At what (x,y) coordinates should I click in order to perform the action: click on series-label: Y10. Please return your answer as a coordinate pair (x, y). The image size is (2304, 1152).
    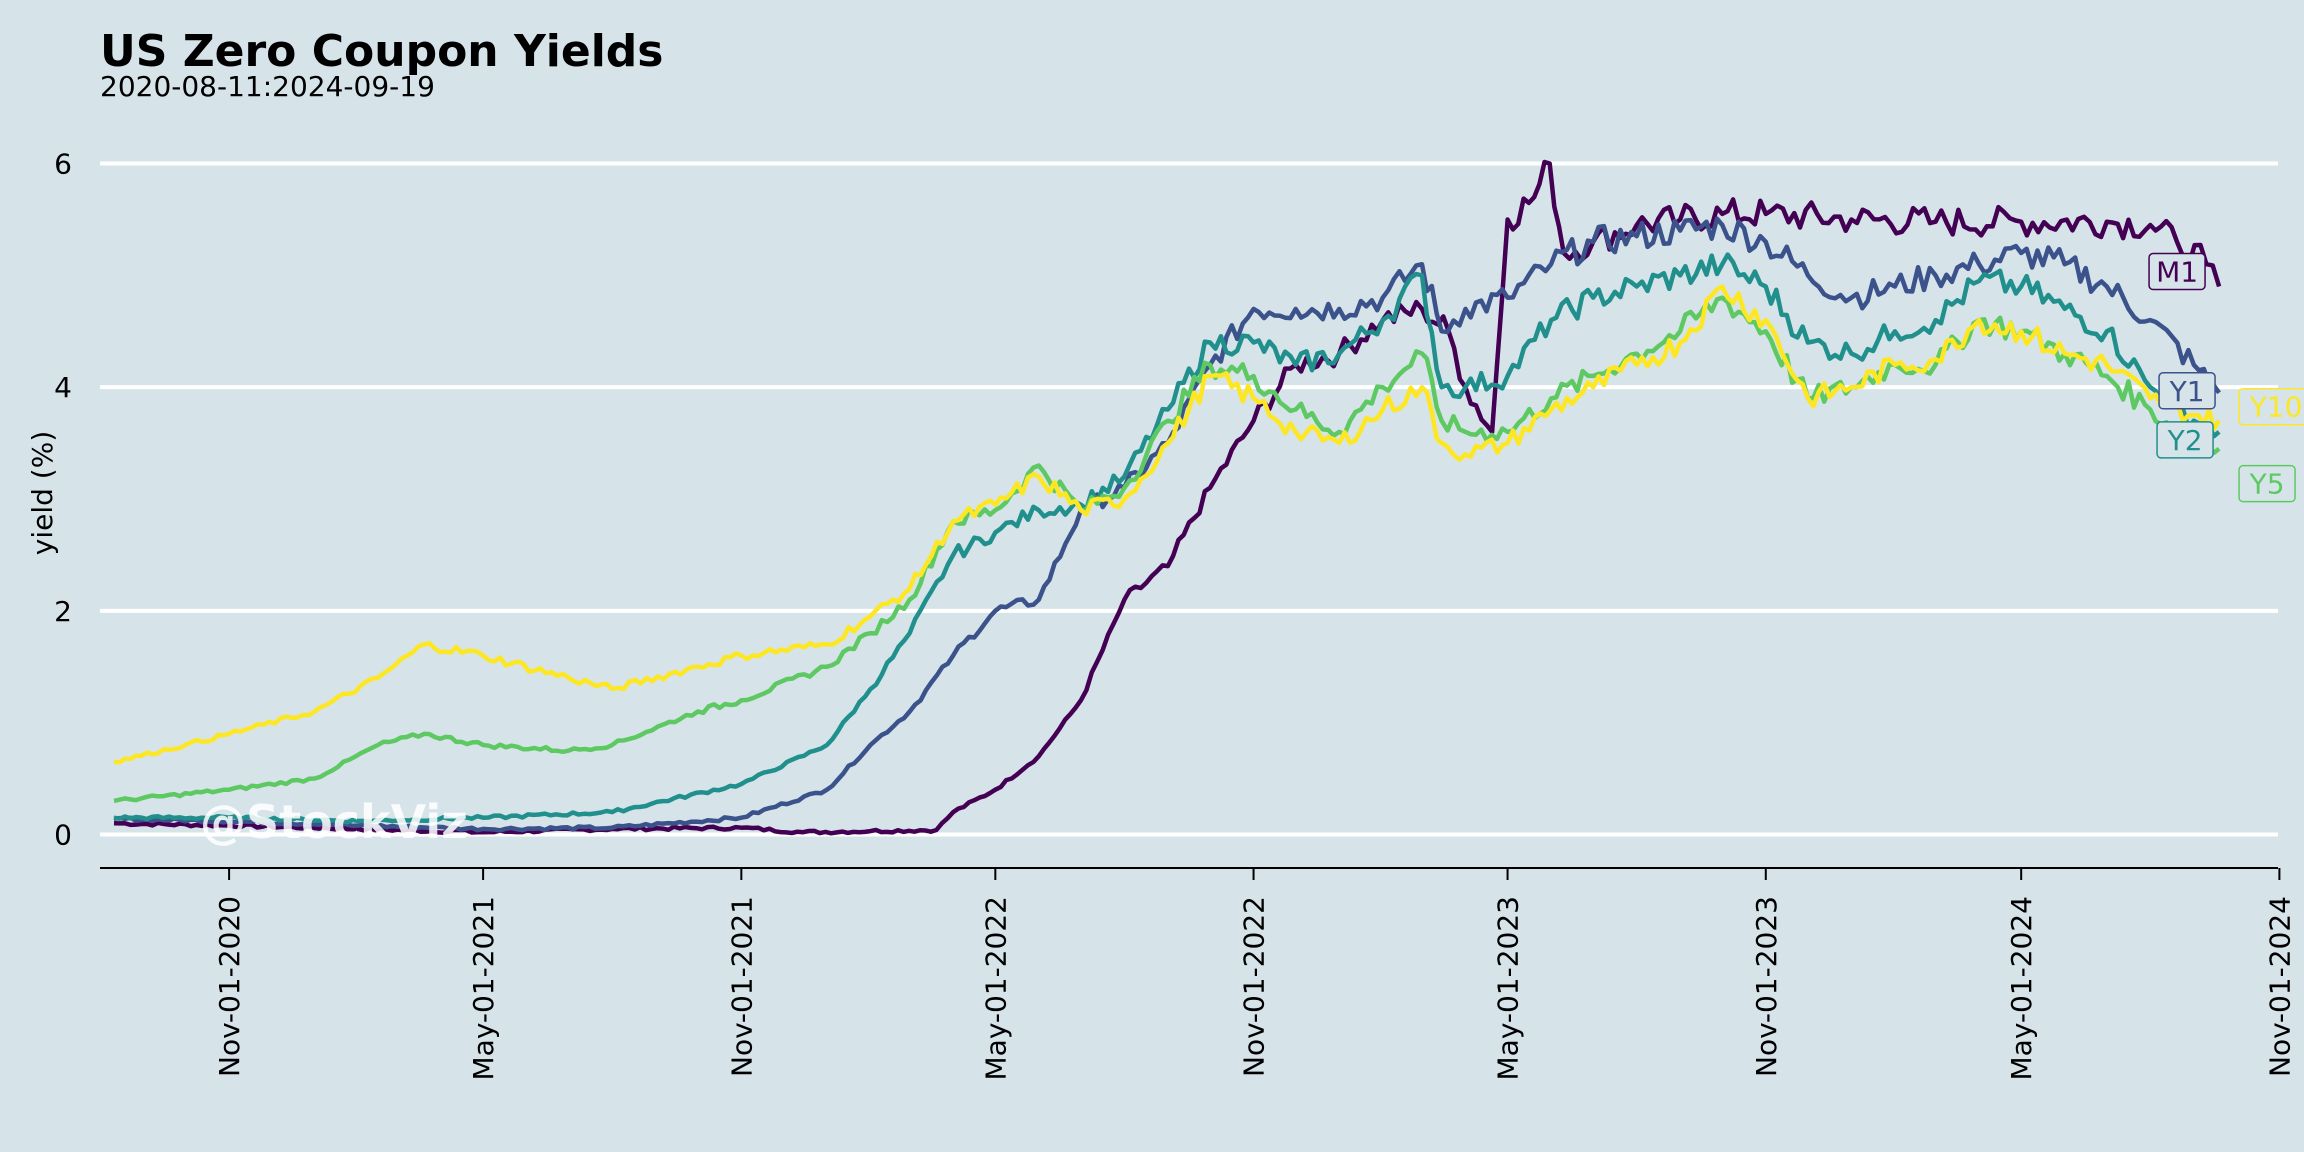
    Looking at the image, I should click on (2276, 407).